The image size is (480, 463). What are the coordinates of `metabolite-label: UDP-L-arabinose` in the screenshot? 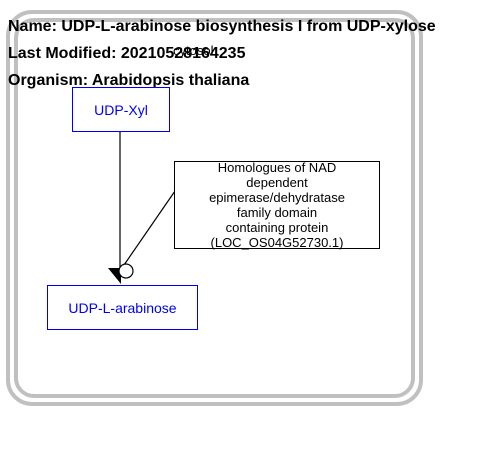 It's located at (122, 308).